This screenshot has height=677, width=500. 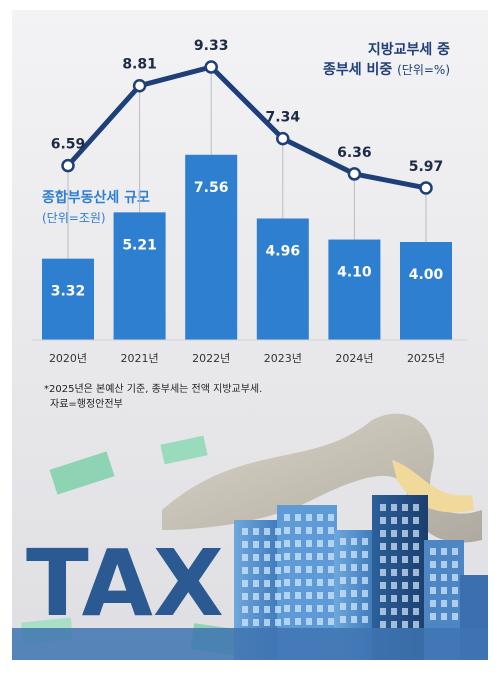 I want to click on line-value-label: 6.59, so click(x=68, y=145).